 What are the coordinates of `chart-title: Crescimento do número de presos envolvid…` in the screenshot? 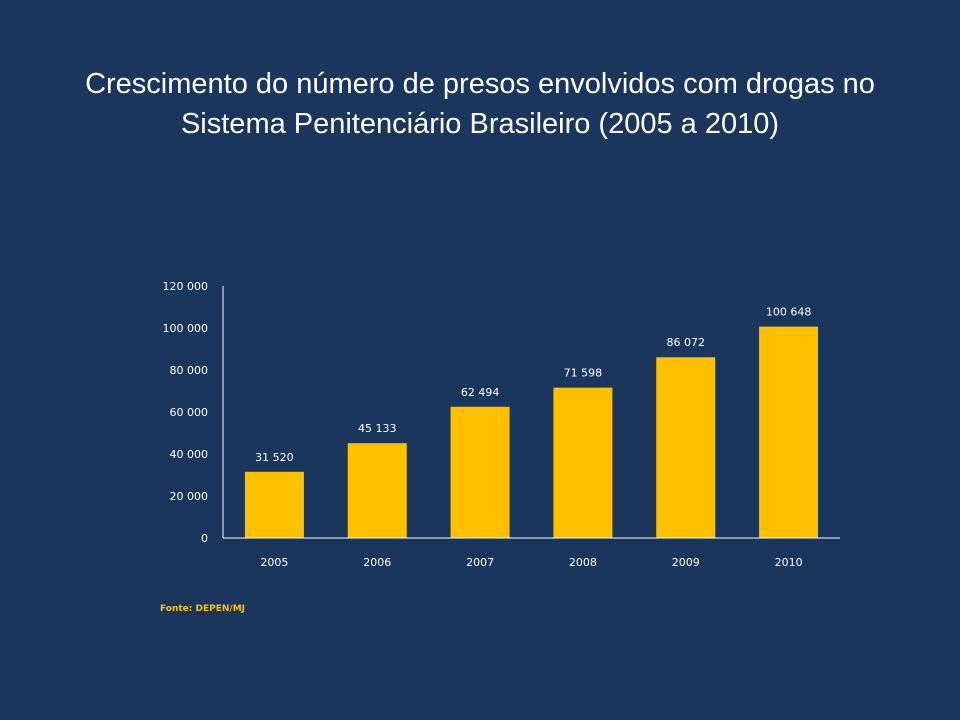 It's located at (480, 104).